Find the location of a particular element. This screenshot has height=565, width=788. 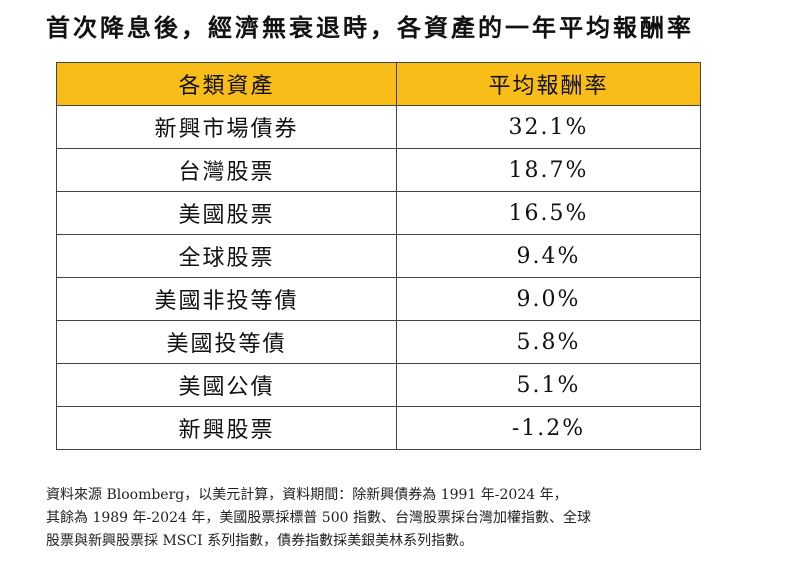

table-row: 美國投等債 5.8% is located at coordinates (378, 342).